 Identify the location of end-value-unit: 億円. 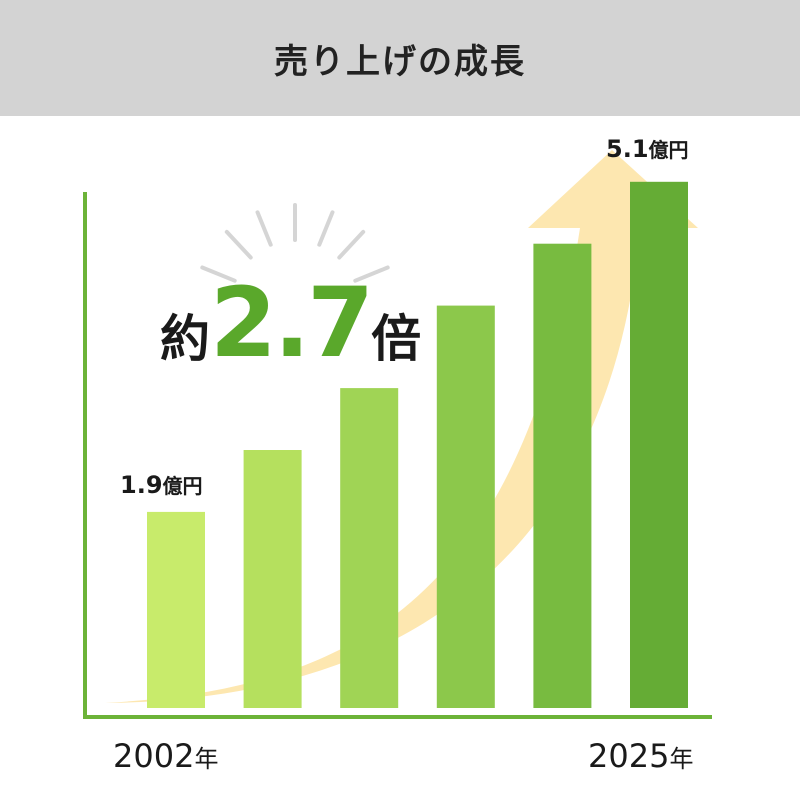
(668, 149).